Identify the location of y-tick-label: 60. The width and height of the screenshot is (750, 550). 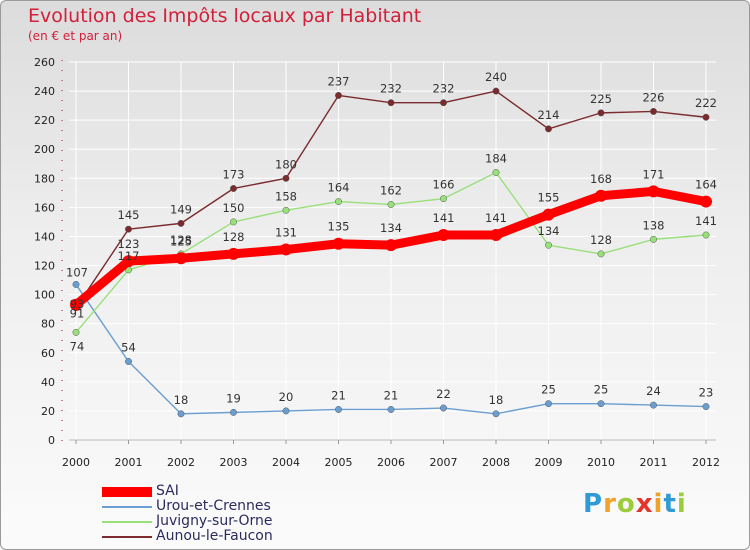
(48, 353).